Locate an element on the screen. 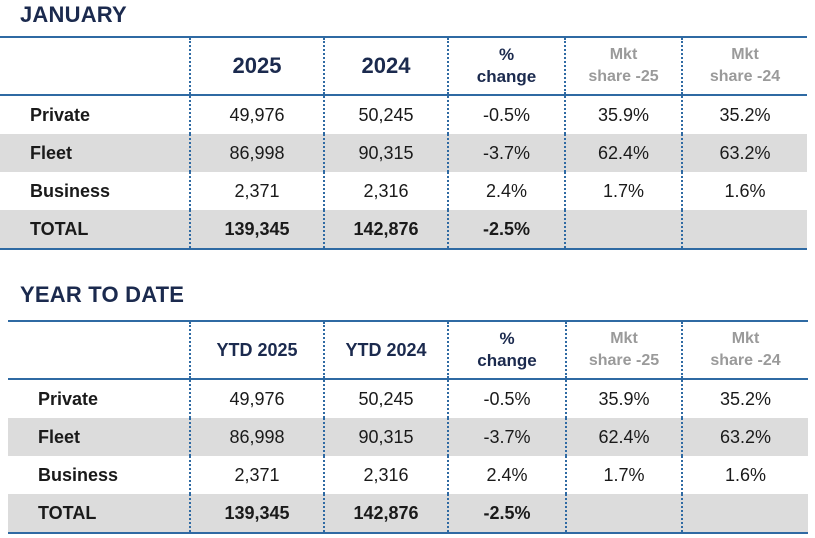 This screenshot has width=815, height=538. header-ytd-2025: YTD 2025 is located at coordinates (256, 350).